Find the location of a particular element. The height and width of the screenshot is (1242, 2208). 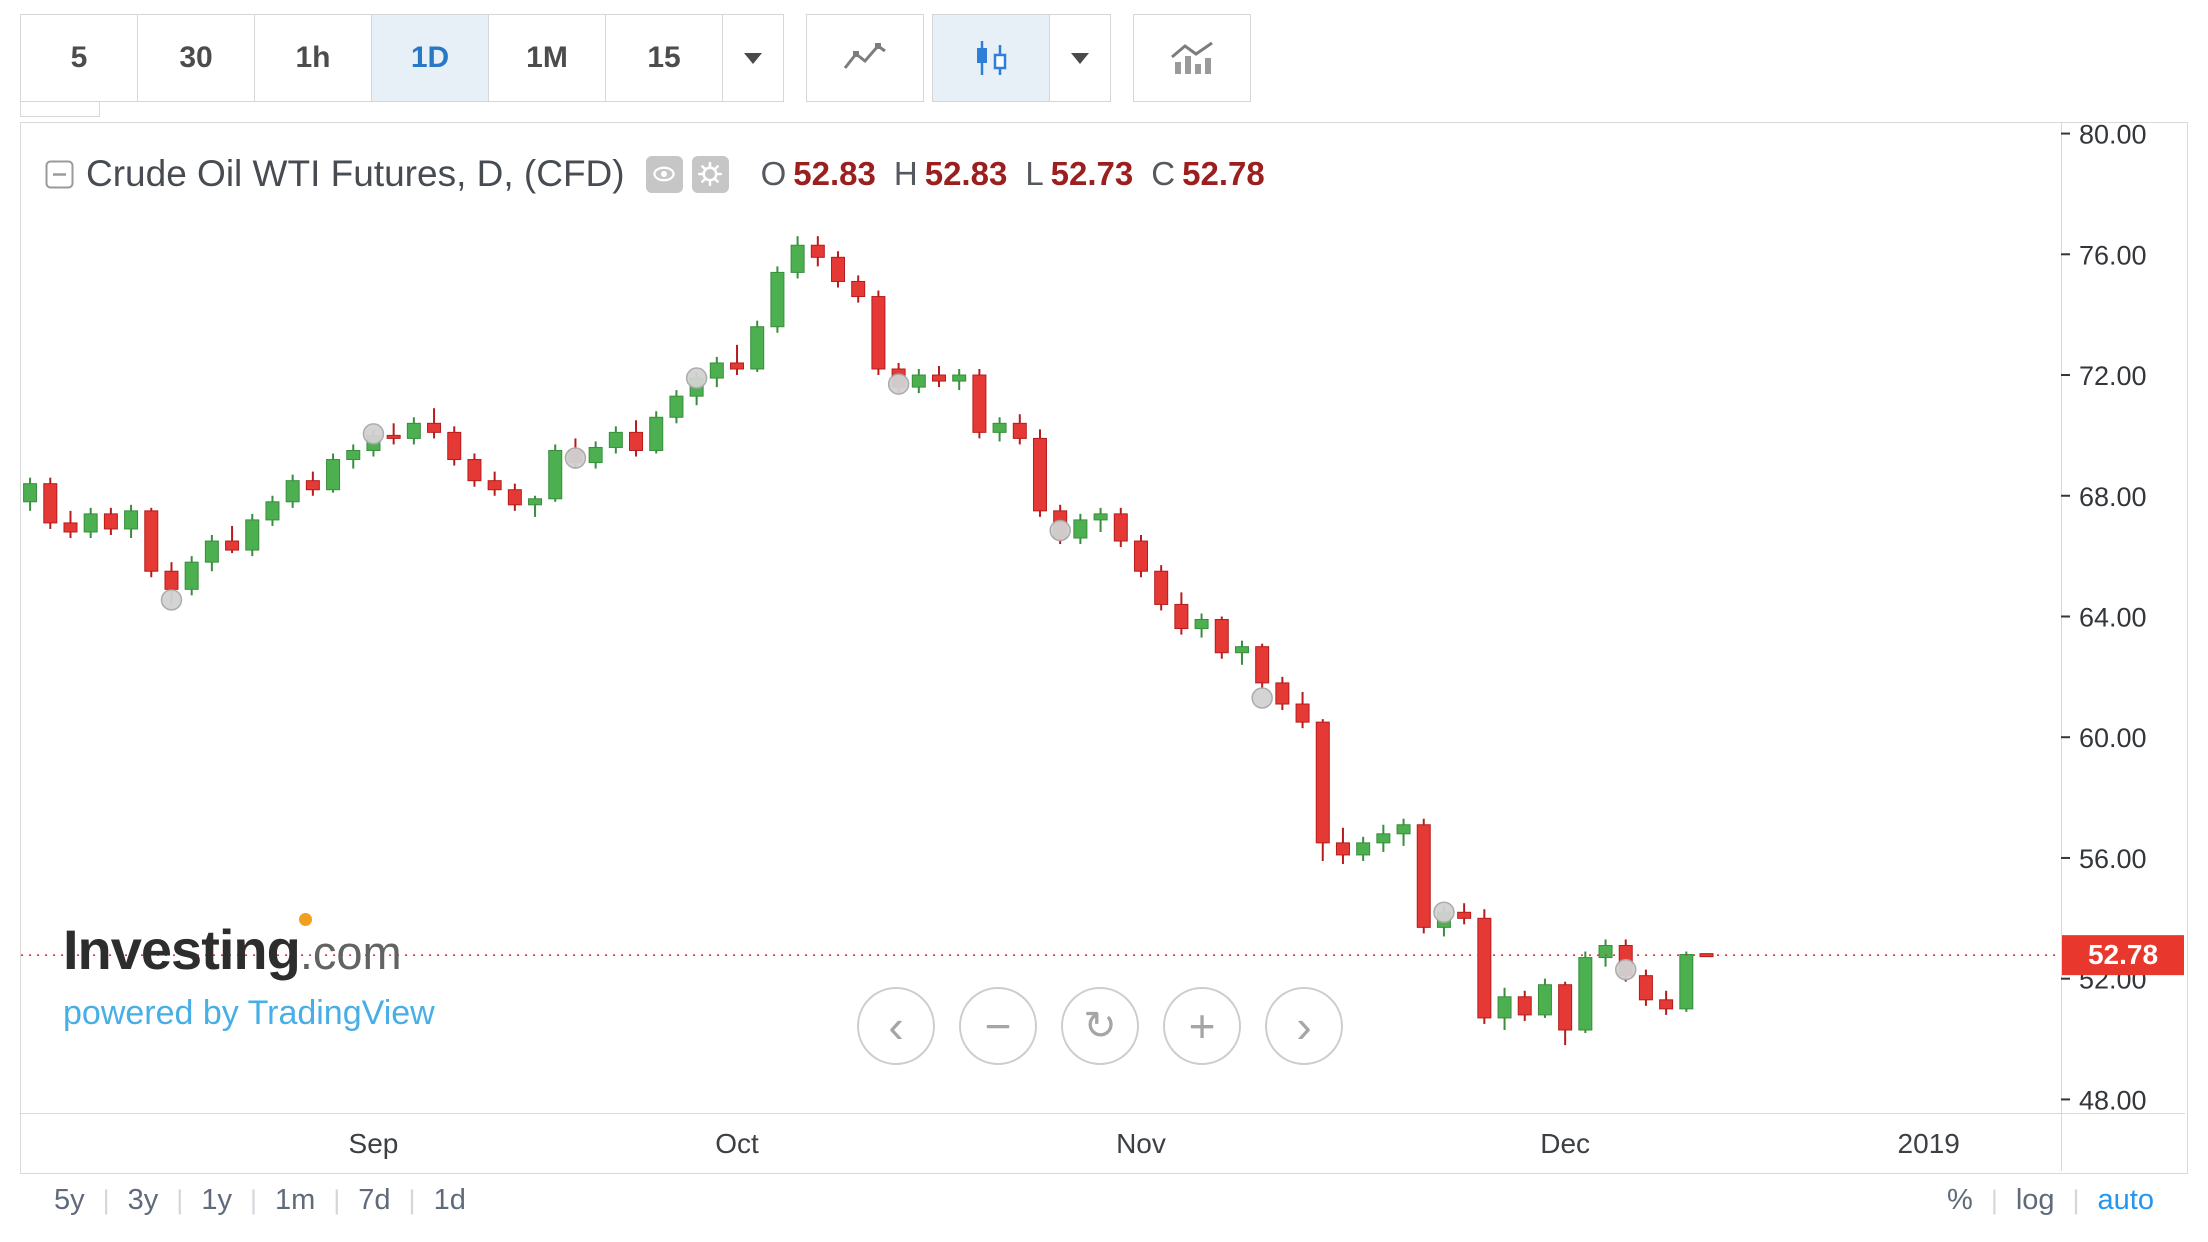

interval-dropdown-button is located at coordinates (753, 58).